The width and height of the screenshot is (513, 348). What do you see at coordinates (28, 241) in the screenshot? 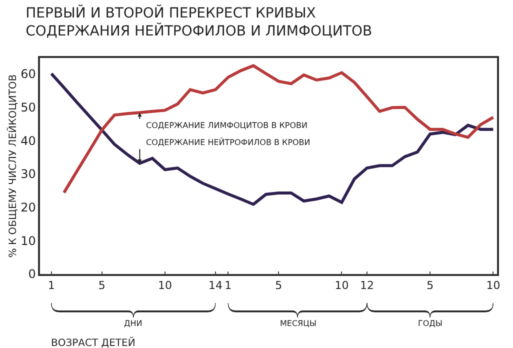
I see `y-tick-label: 10` at bounding box center [28, 241].